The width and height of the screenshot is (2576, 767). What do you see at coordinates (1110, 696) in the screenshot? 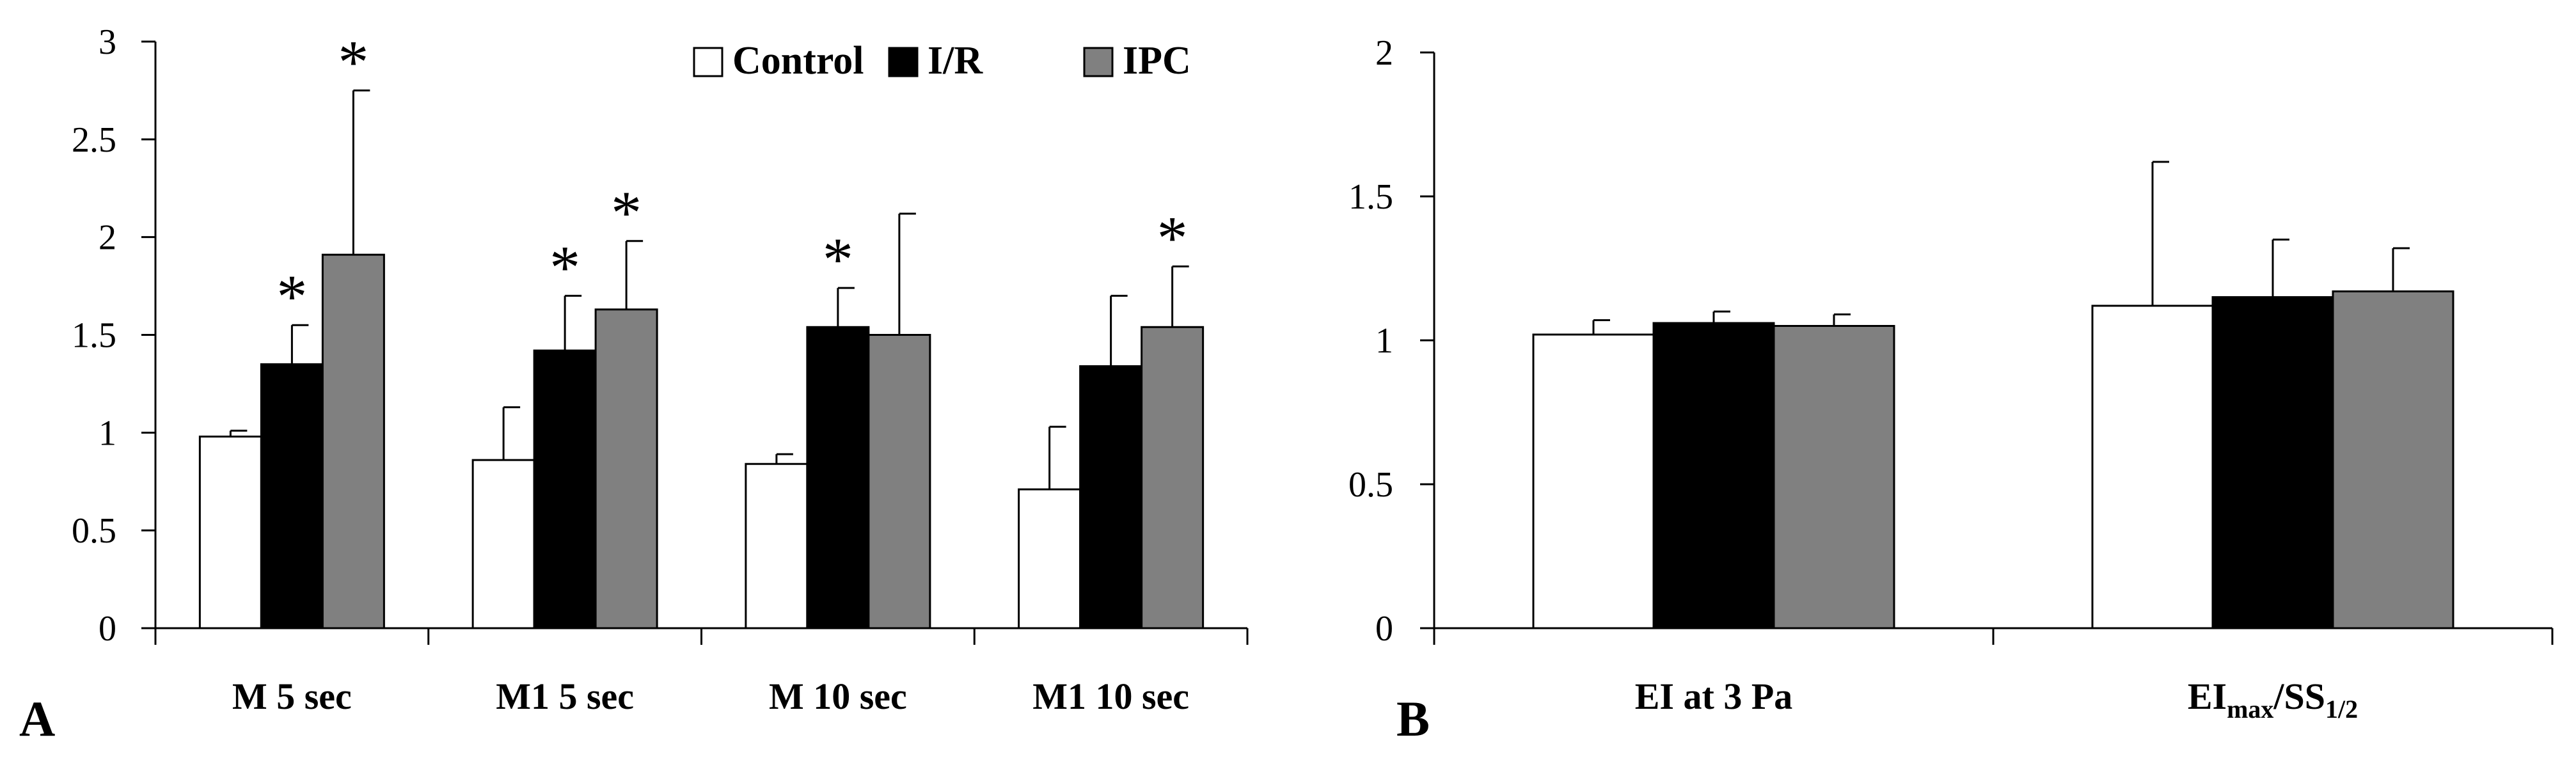
I see `category-label: M1 10 sec` at bounding box center [1110, 696].